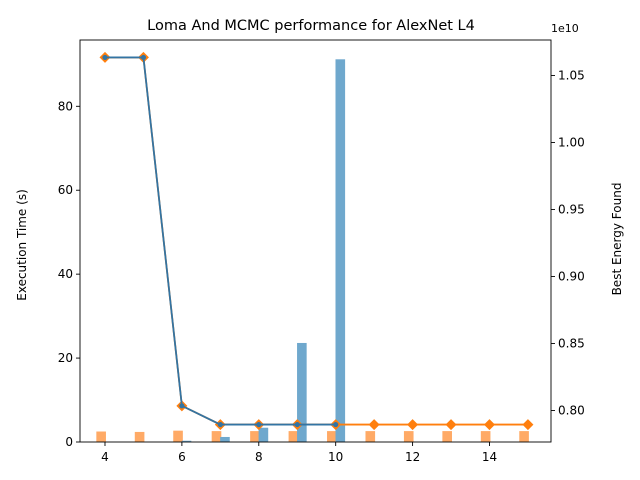  What do you see at coordinates (178, 436) in the screenshot?
I see `bar-s1-x6` at bounding box center [178, 436].